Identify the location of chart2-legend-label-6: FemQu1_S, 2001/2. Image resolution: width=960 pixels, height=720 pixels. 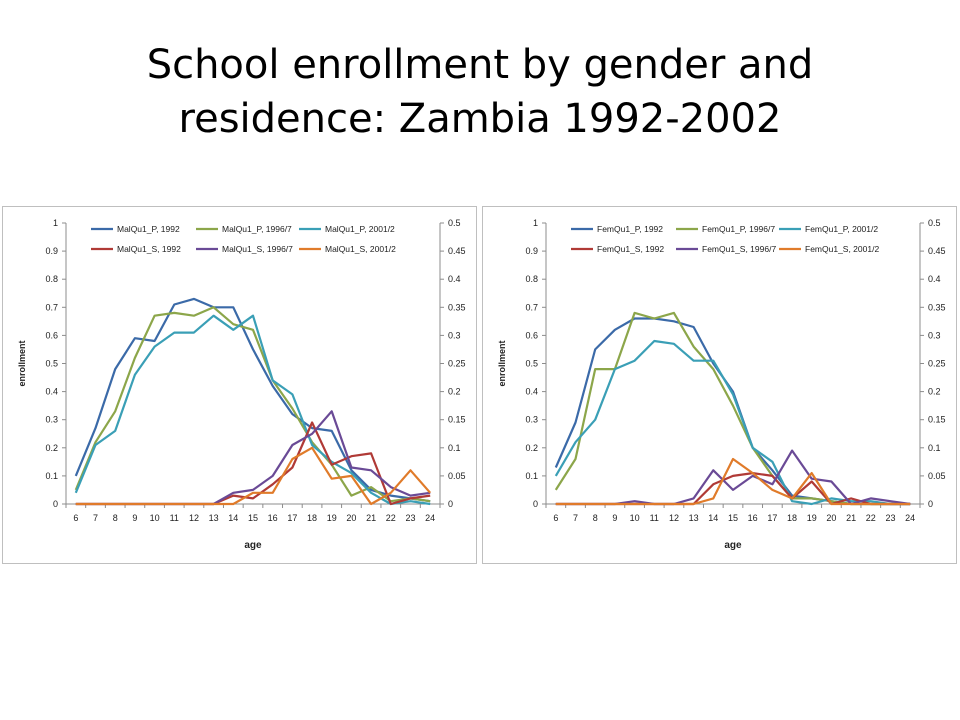
(842, 249).